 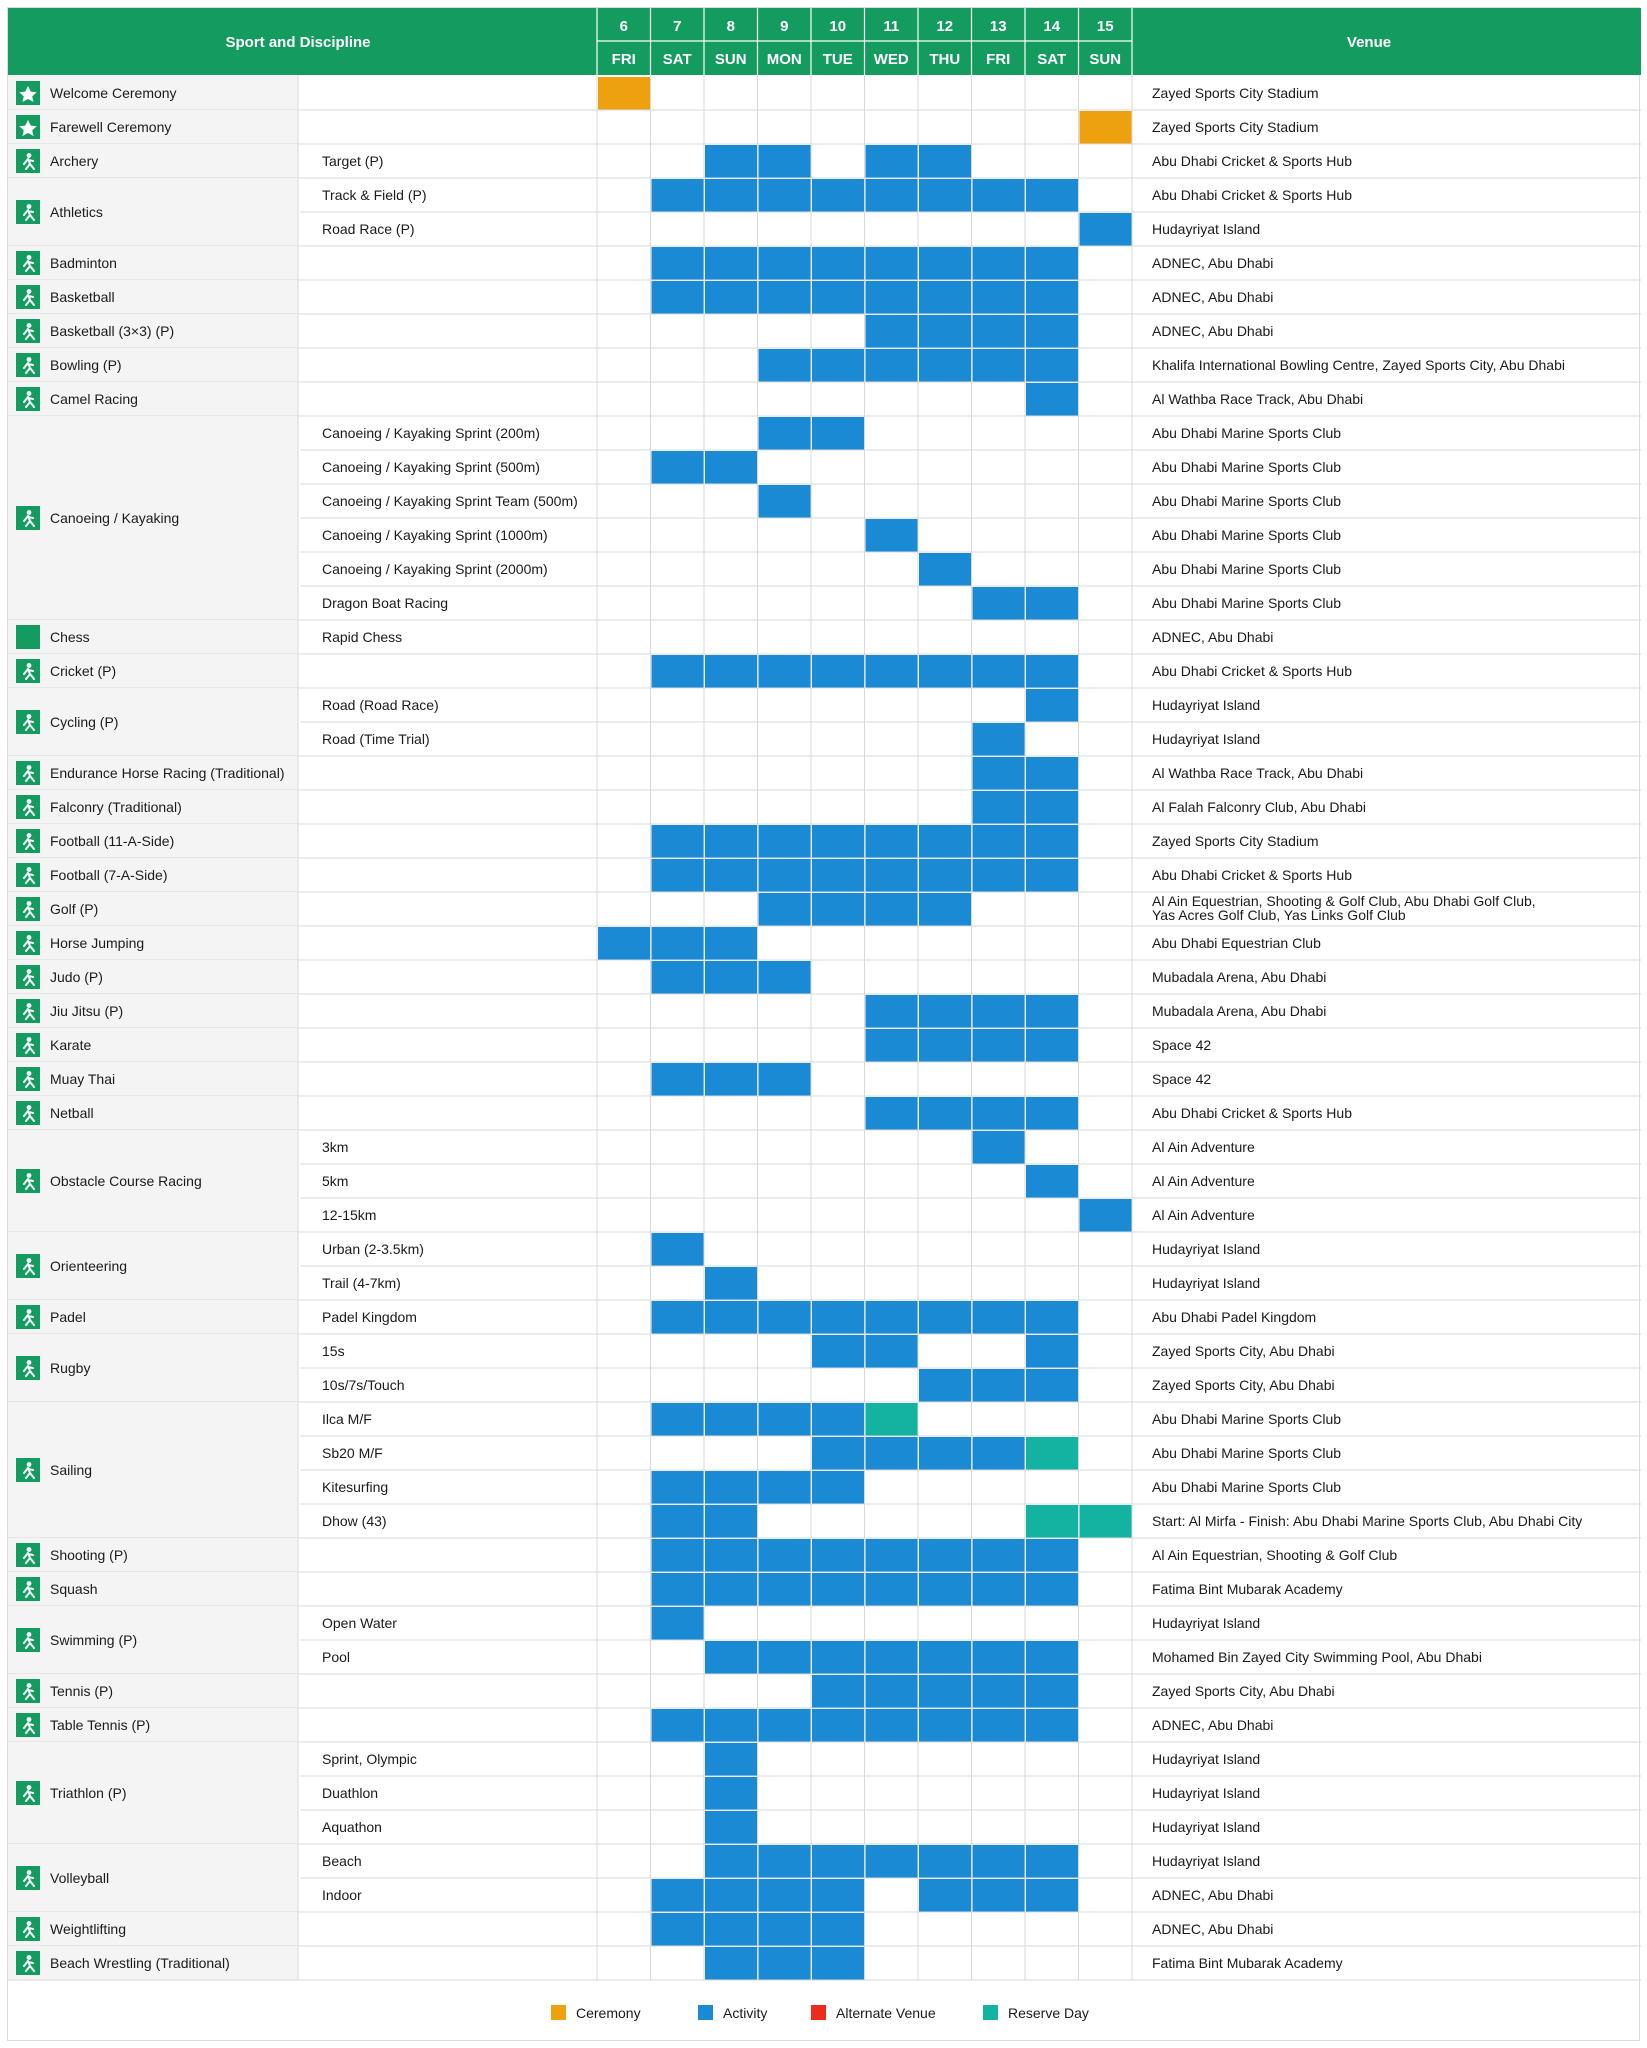 I want to click on header-day-of-week: SUN, so click(x=731, y=59).